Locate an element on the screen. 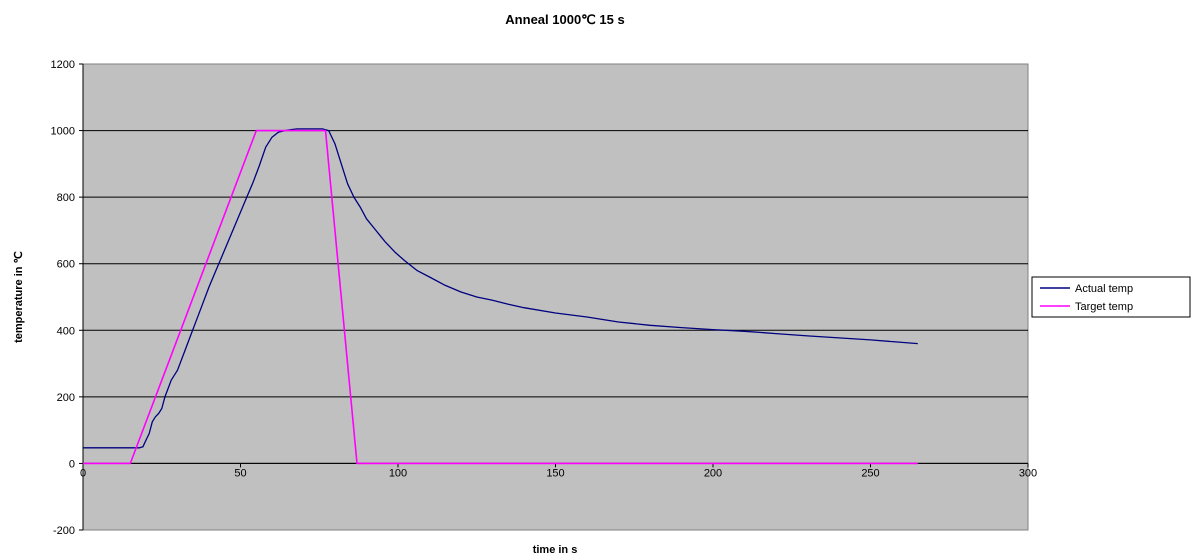  y-tick-label: 800 is located at coordinates (66, 198).